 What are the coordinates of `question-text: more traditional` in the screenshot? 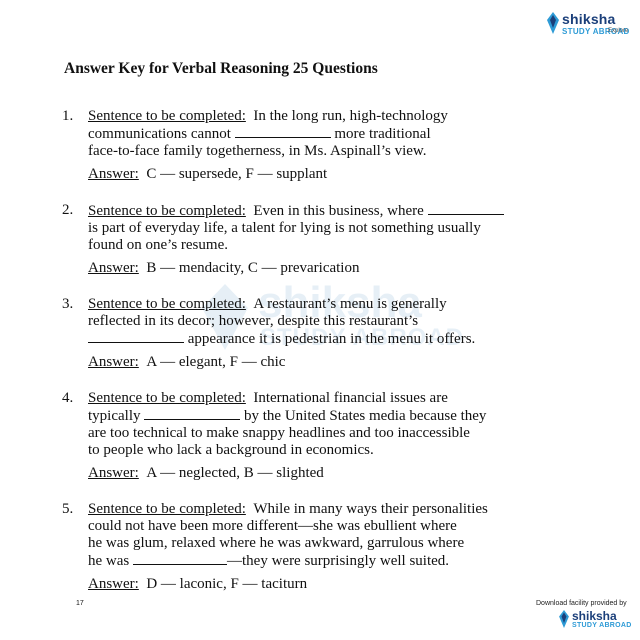 It's located at (380, 134).